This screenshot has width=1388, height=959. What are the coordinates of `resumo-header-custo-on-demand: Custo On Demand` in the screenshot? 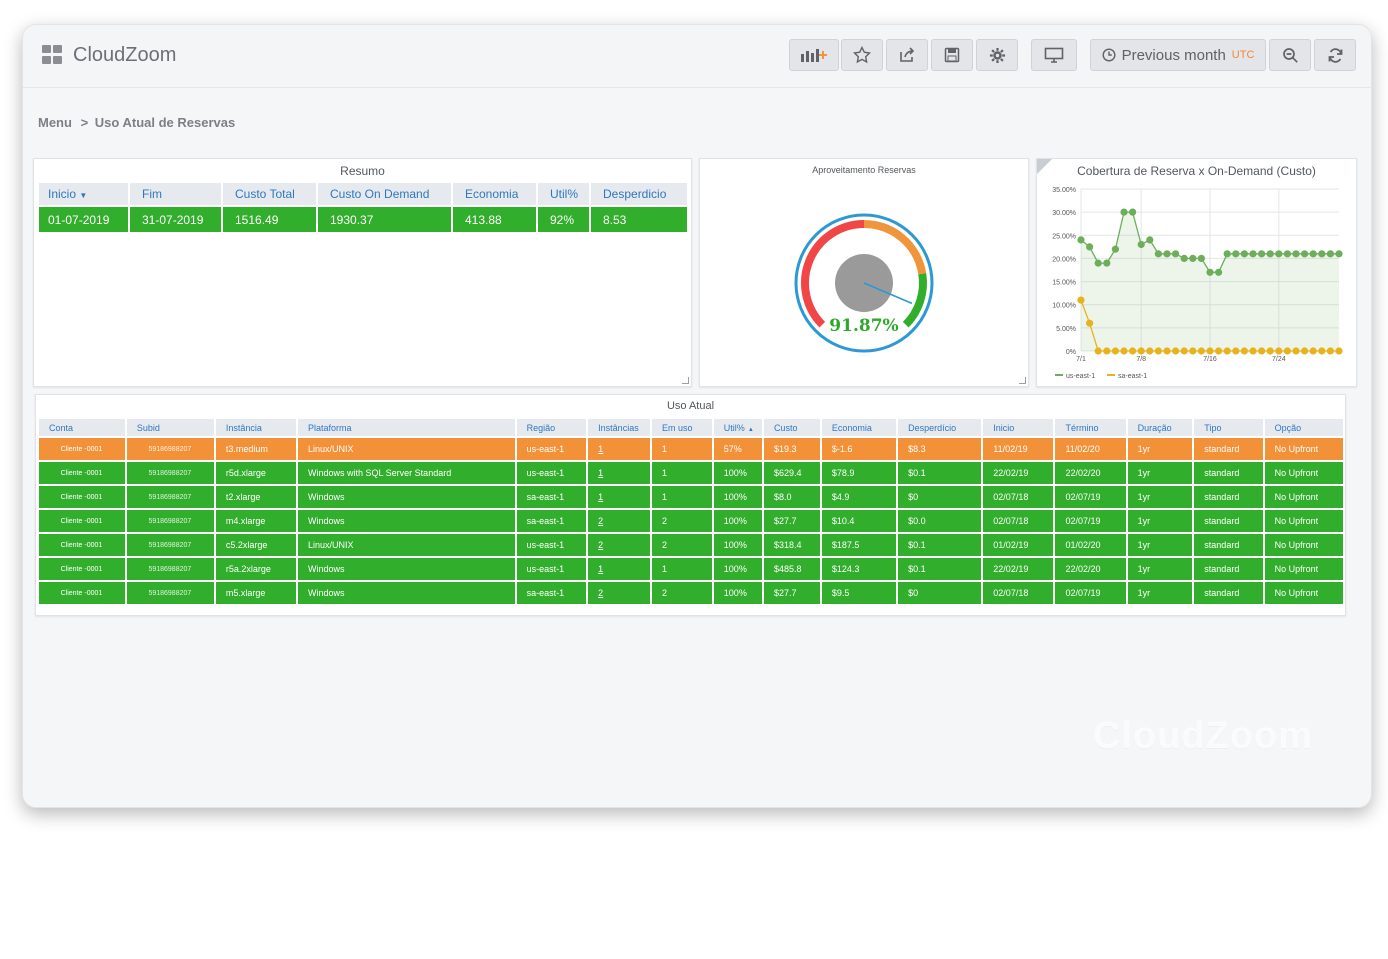 It's located at (384, 194).